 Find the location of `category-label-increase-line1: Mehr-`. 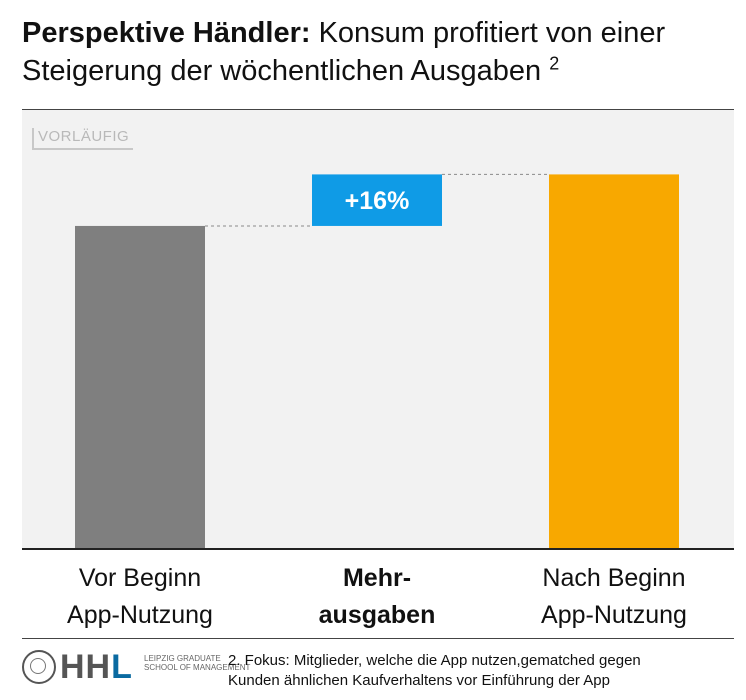

category-label-increase-line1: Mehr- is located at coordinates (377, 578).